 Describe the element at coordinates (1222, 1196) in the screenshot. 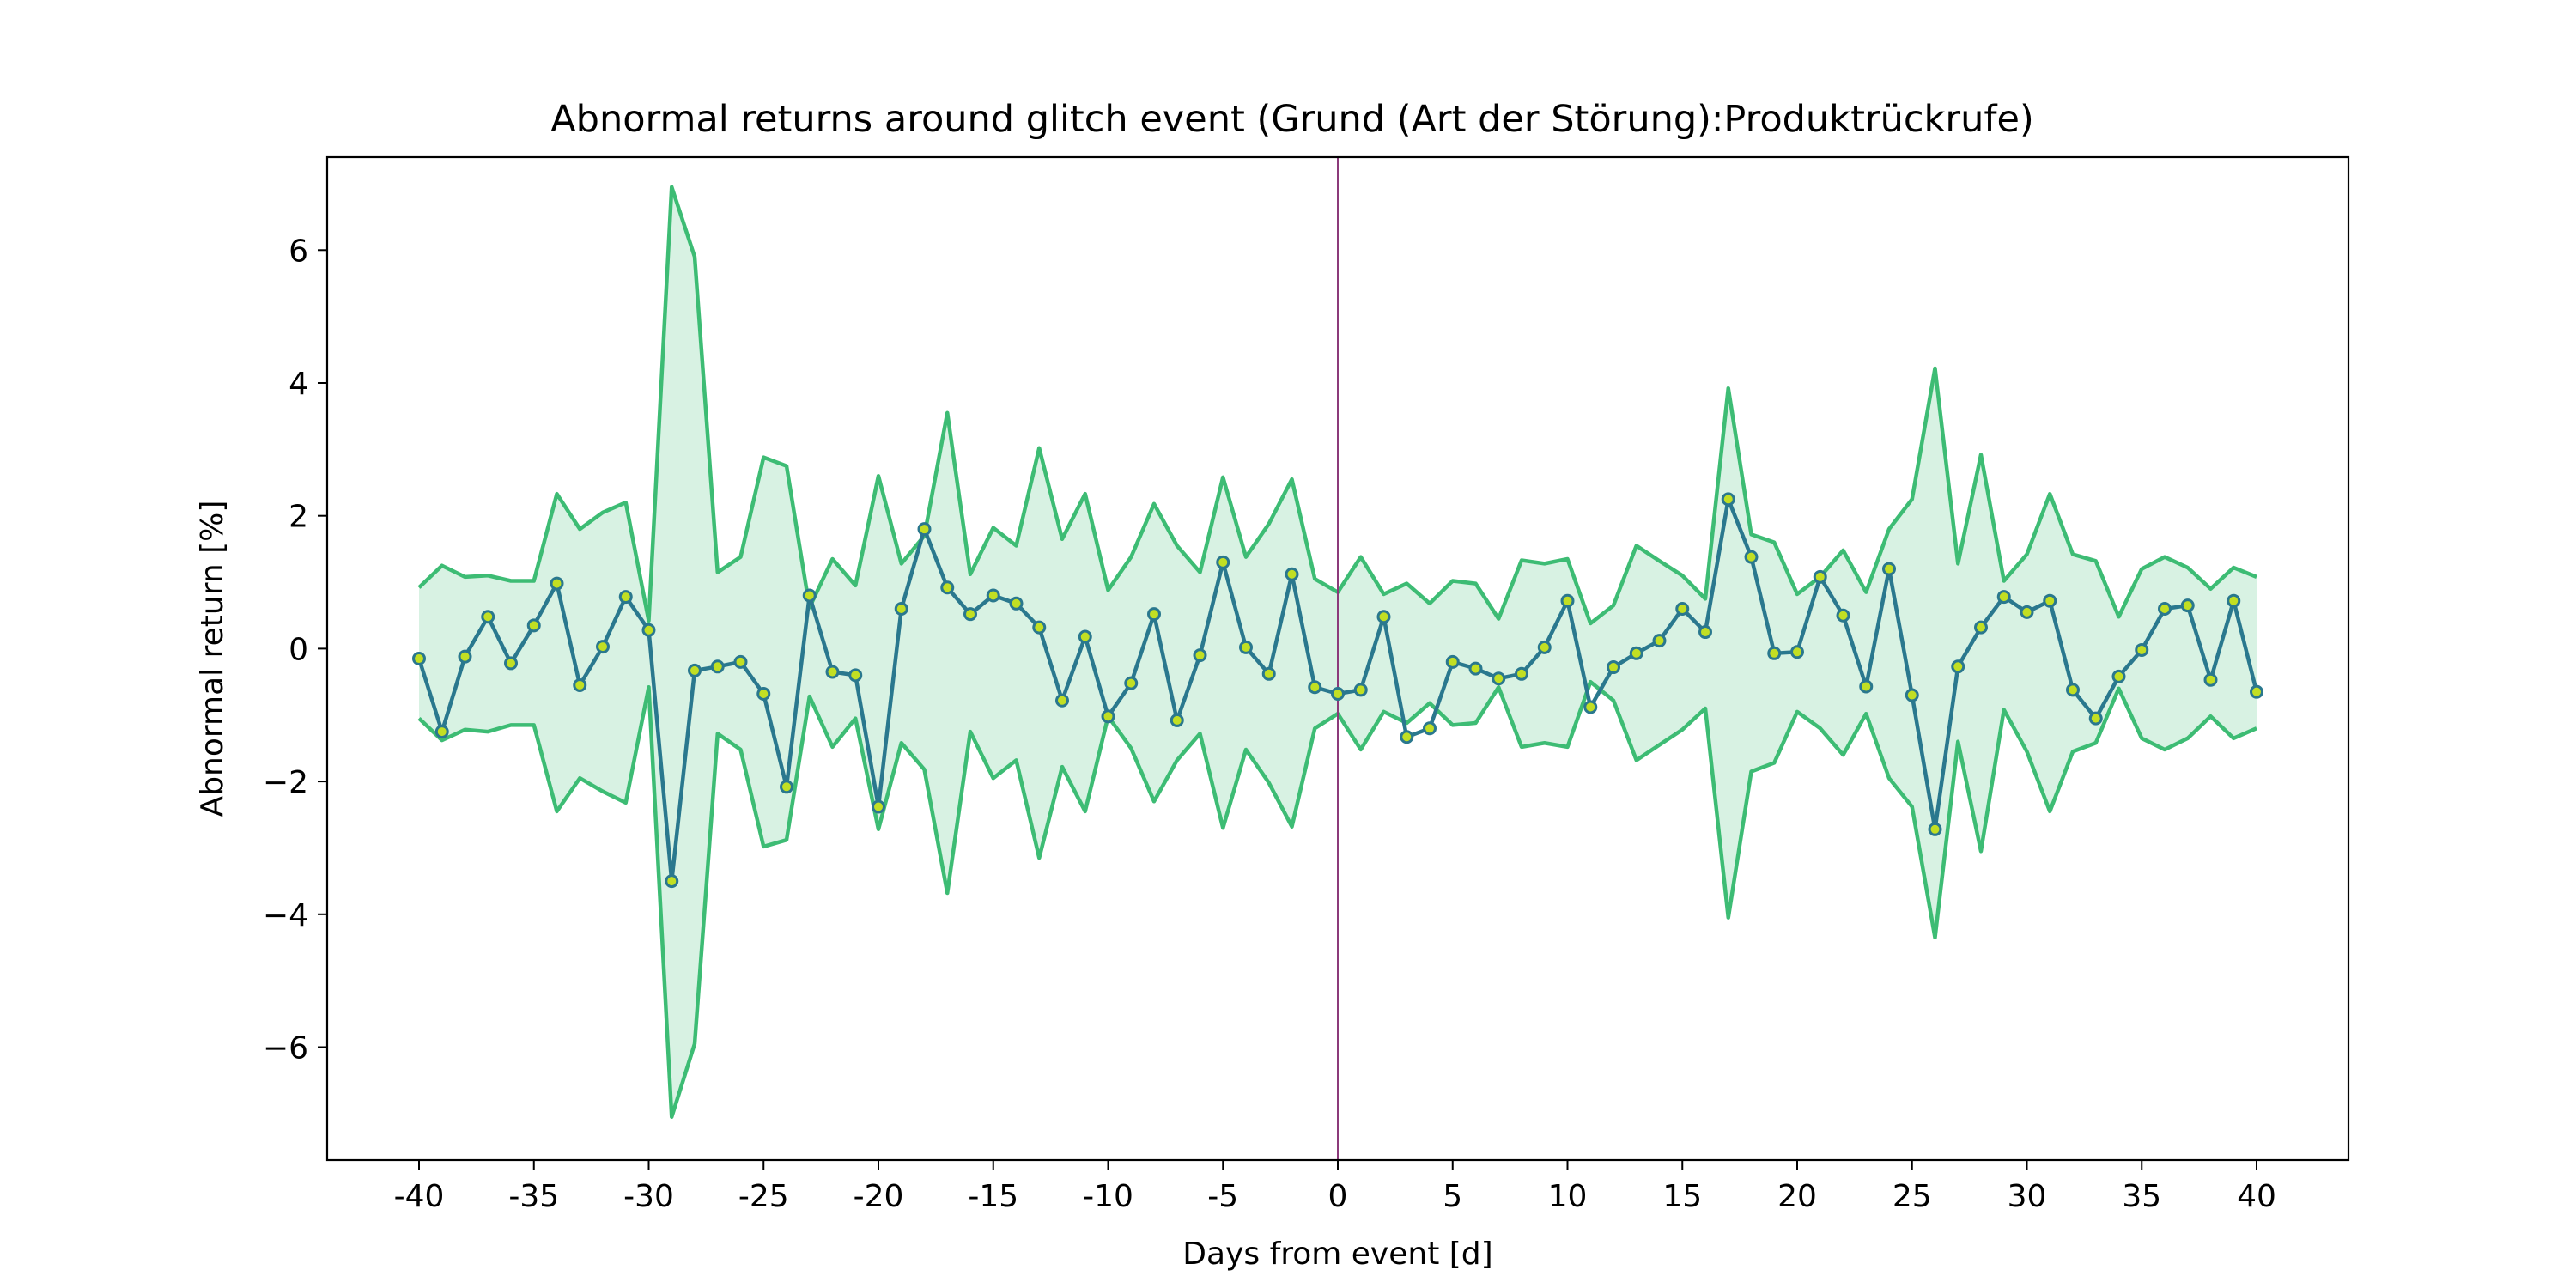

I see `x-tick-label: -5` at that location.